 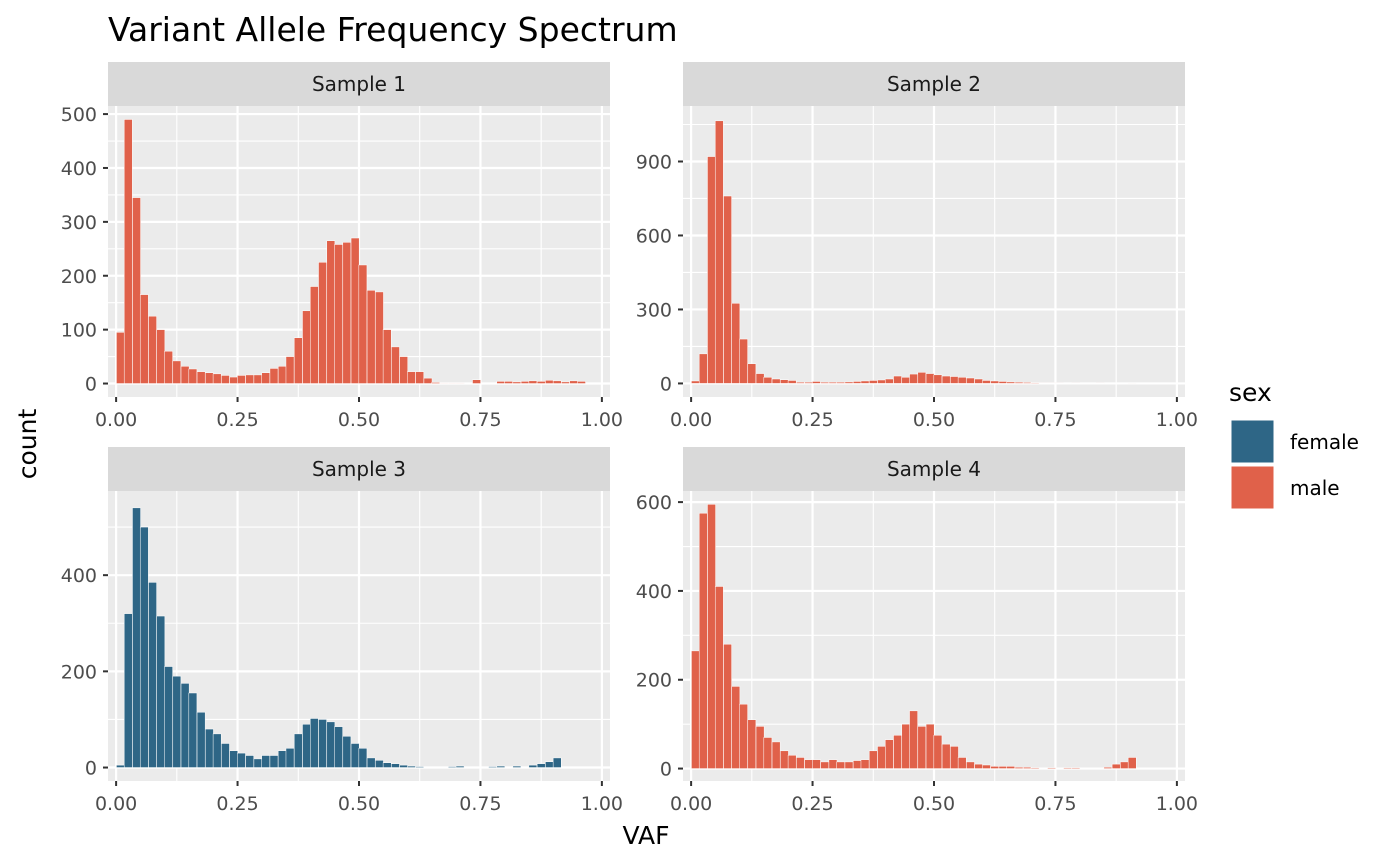 I want to click on x-tick-label: 0.75, so click(x=1055, y=420).